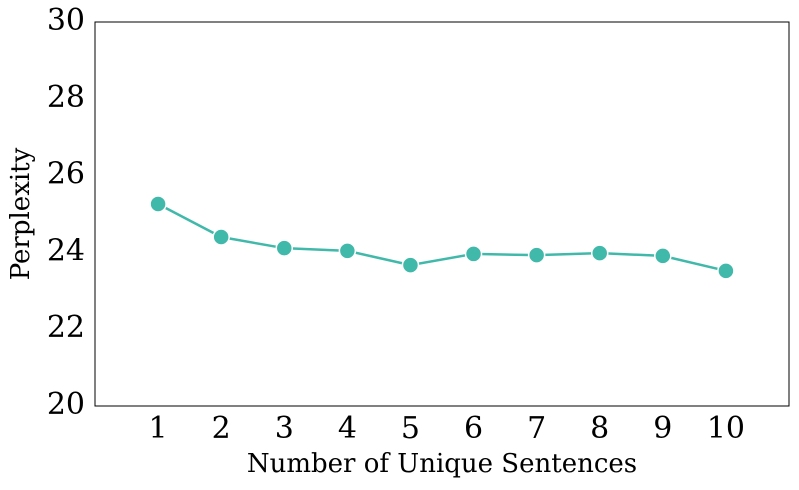  I want to click on x-tick-label: 7, so click(536, 428).